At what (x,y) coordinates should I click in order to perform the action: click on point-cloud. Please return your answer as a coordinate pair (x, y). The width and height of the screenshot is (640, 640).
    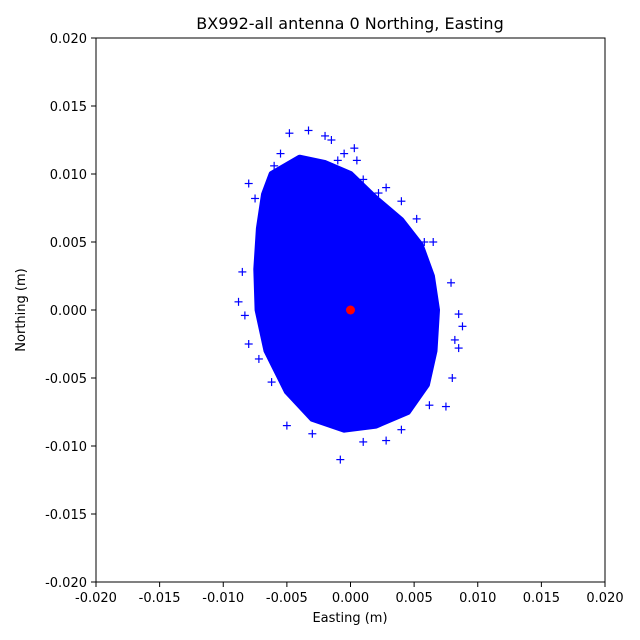
    Looking at the image, I should click on (346, 293).